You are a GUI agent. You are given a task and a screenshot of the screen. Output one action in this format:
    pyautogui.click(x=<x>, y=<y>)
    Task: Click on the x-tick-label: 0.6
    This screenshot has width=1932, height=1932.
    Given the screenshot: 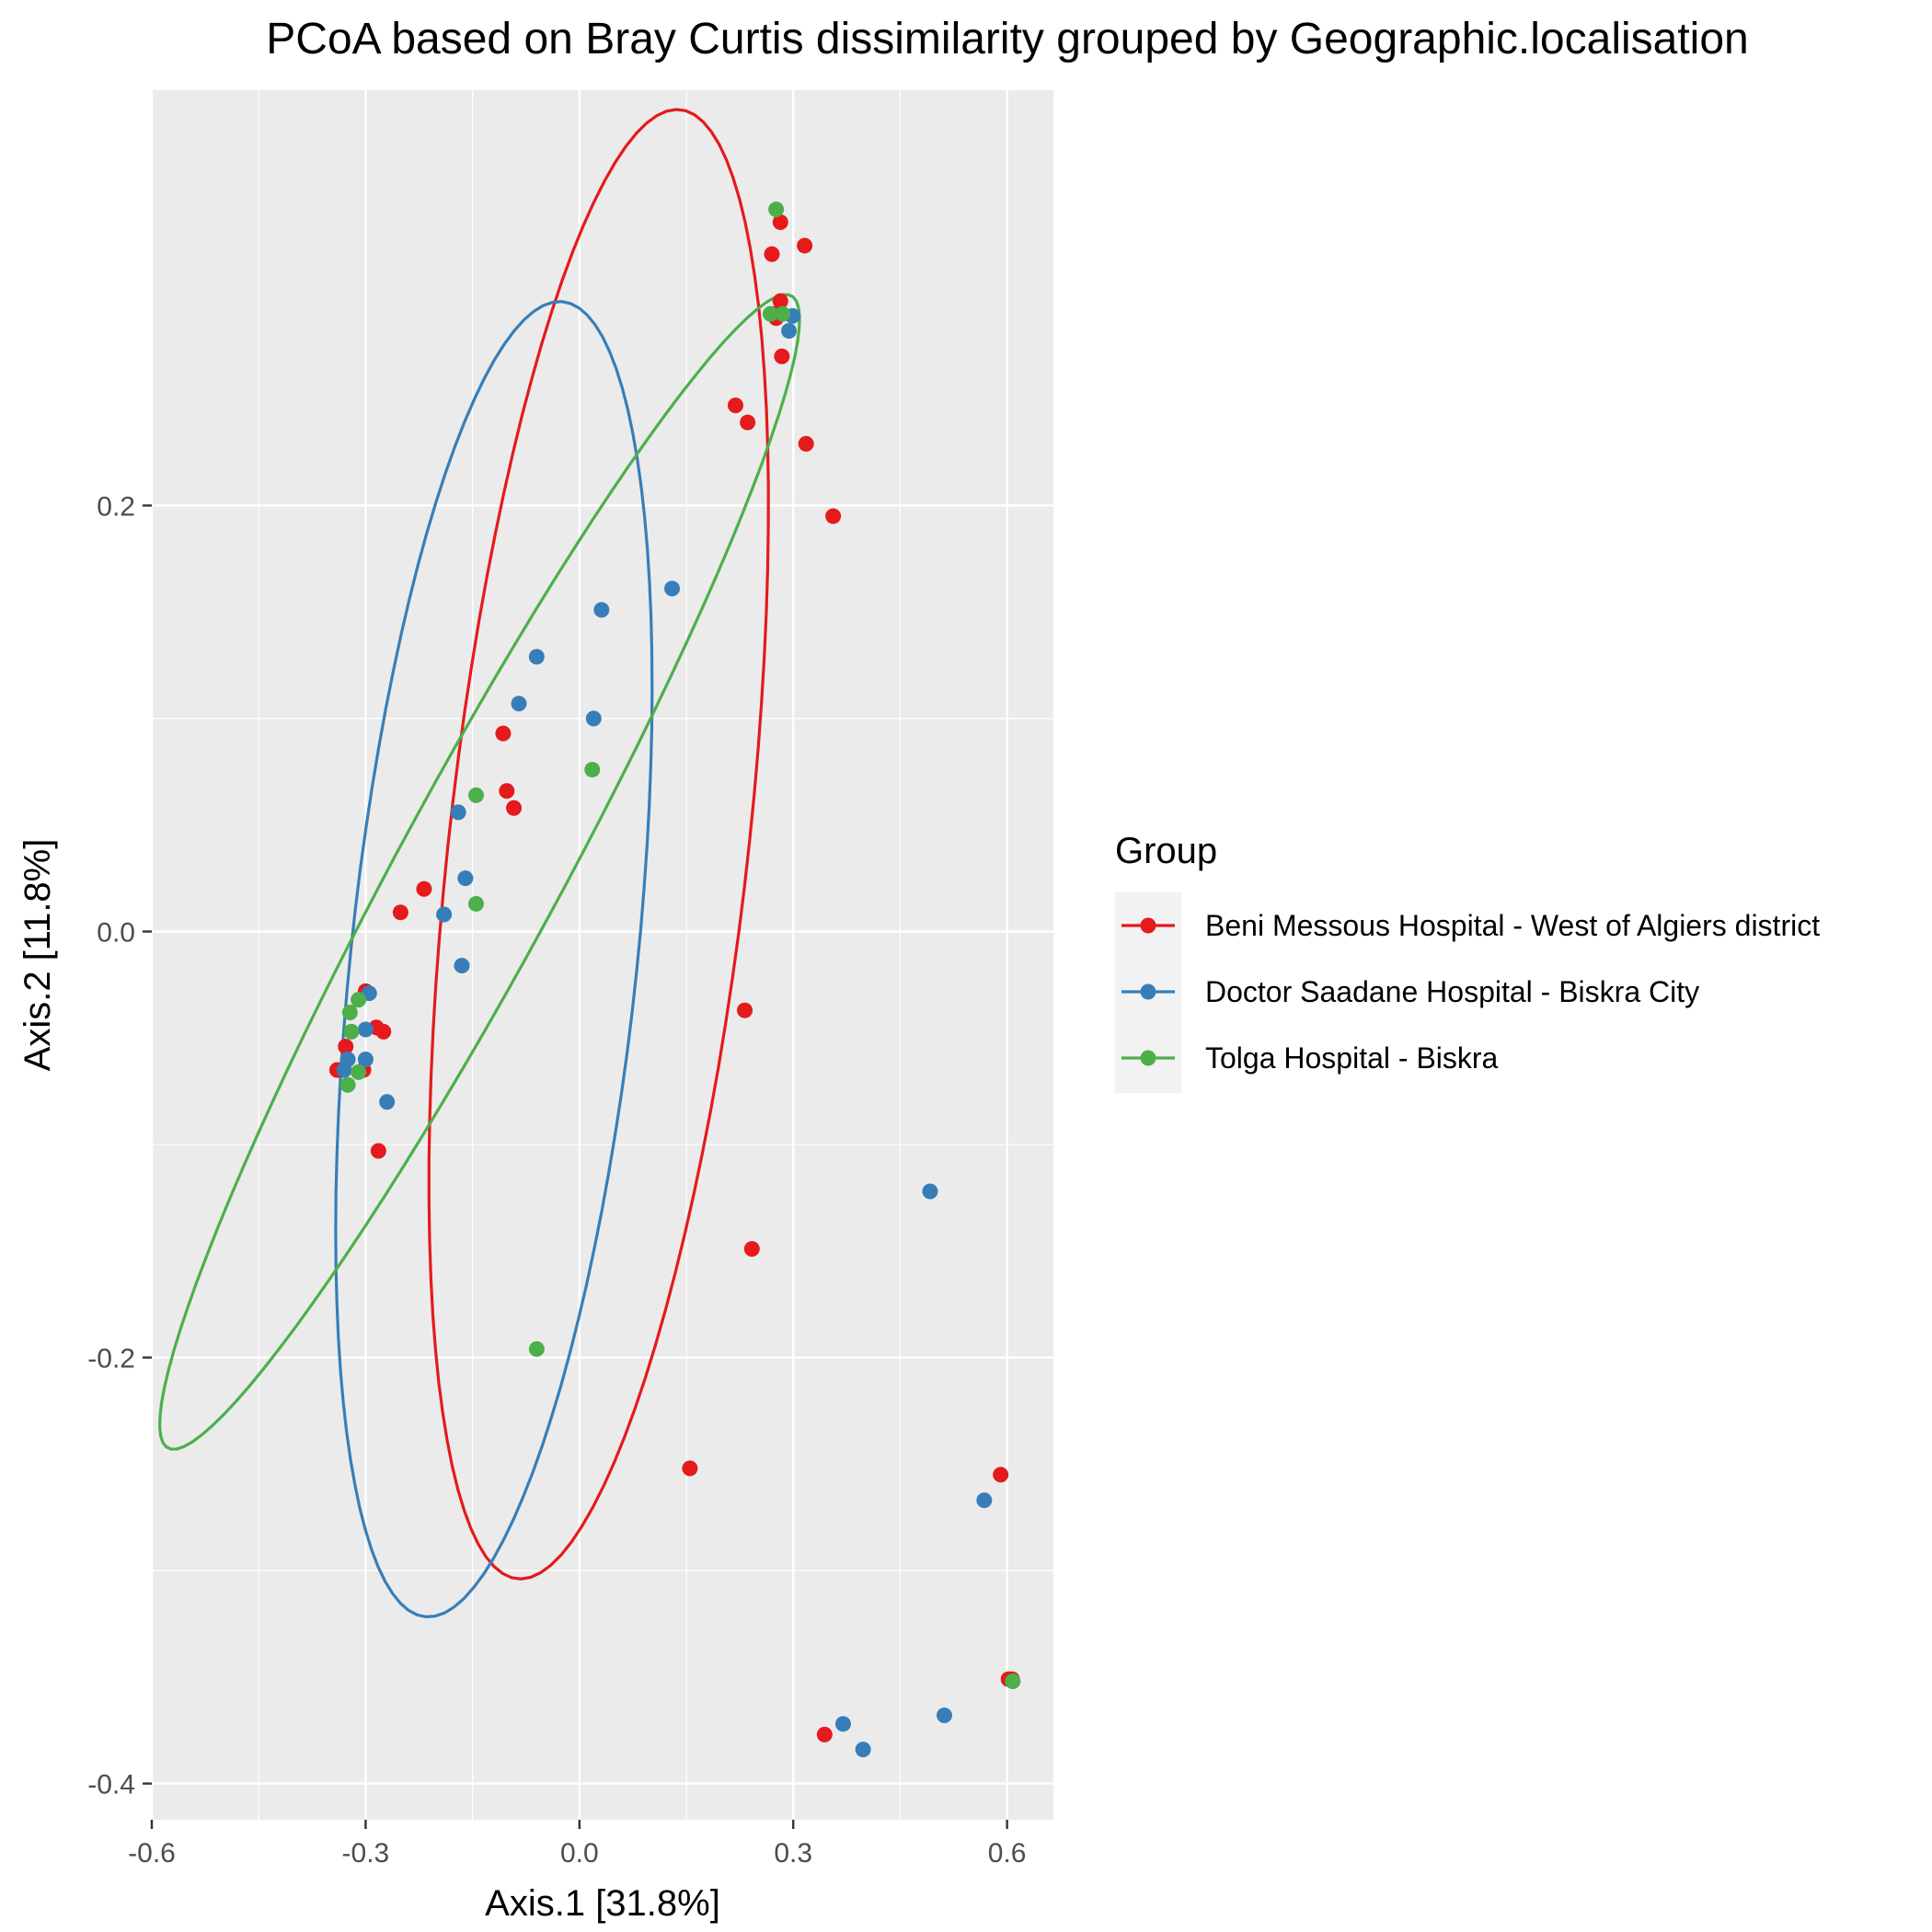 What is the action you would take?
    pyautogui.click(x=1007, y=1853)
    